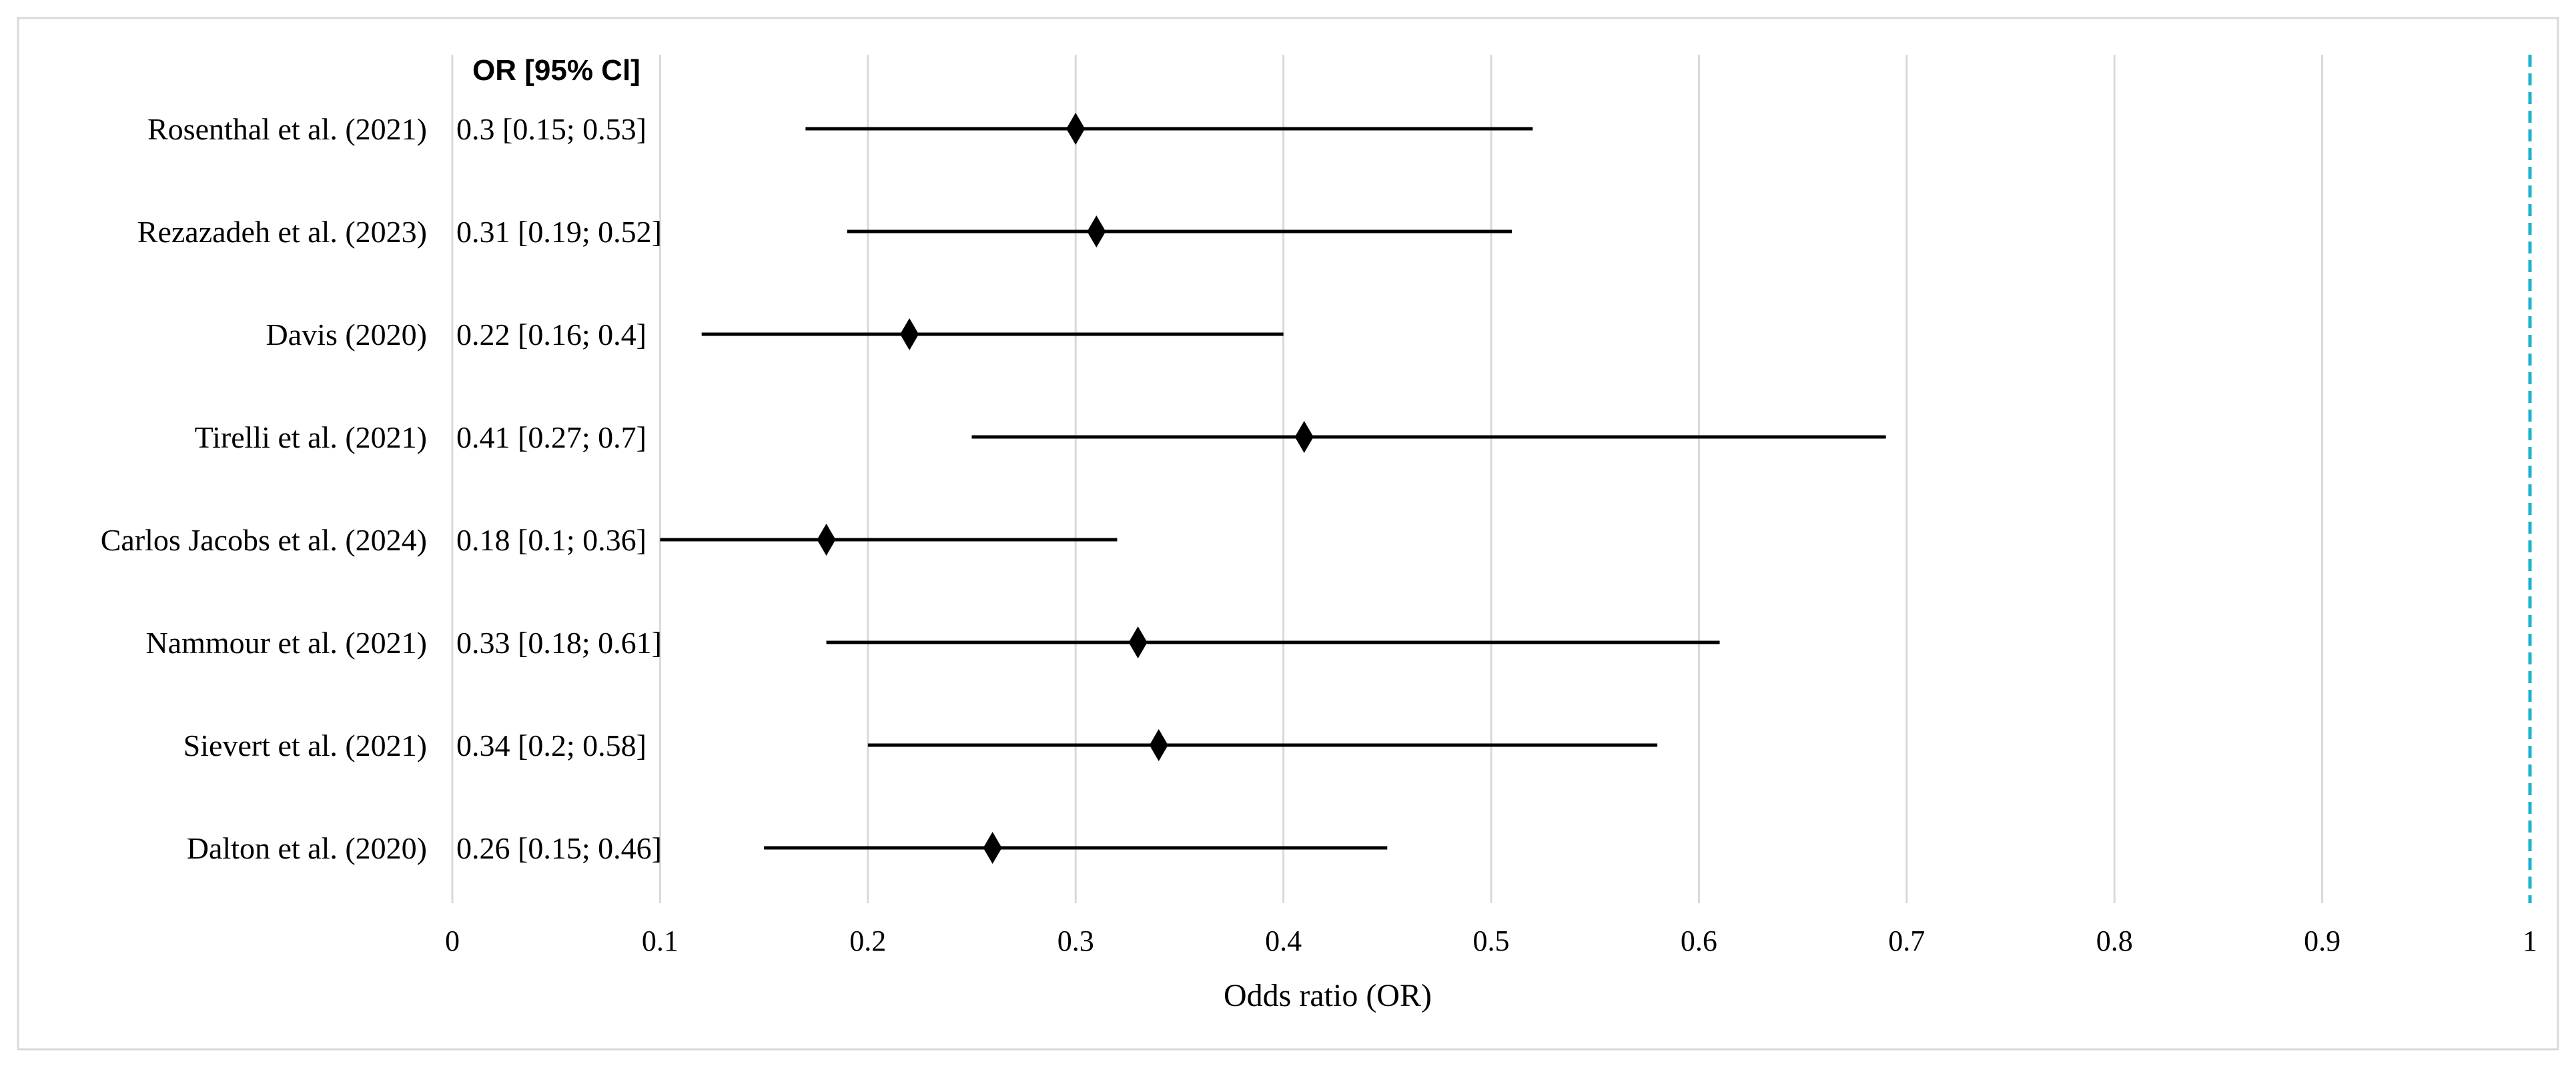 The width and height of the screenshot is (2576, 1068). Describe the element at coordinates (775, 335) in the screenshot. I see `study-row: Davis (2020) 0.22 [0.16; 0.4]` at that location.